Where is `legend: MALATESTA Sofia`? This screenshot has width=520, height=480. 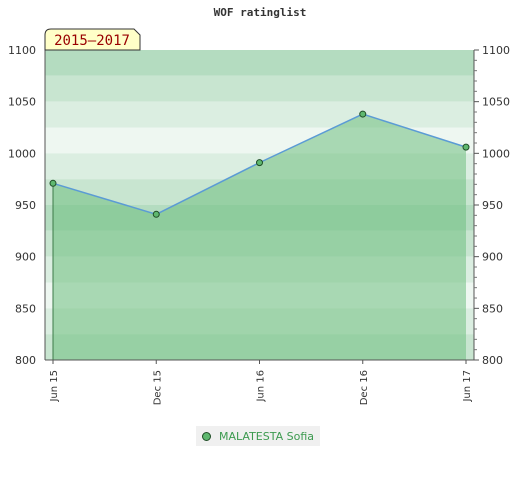
legend: MALATESTA Sofia is located at coordinates (258, 436).